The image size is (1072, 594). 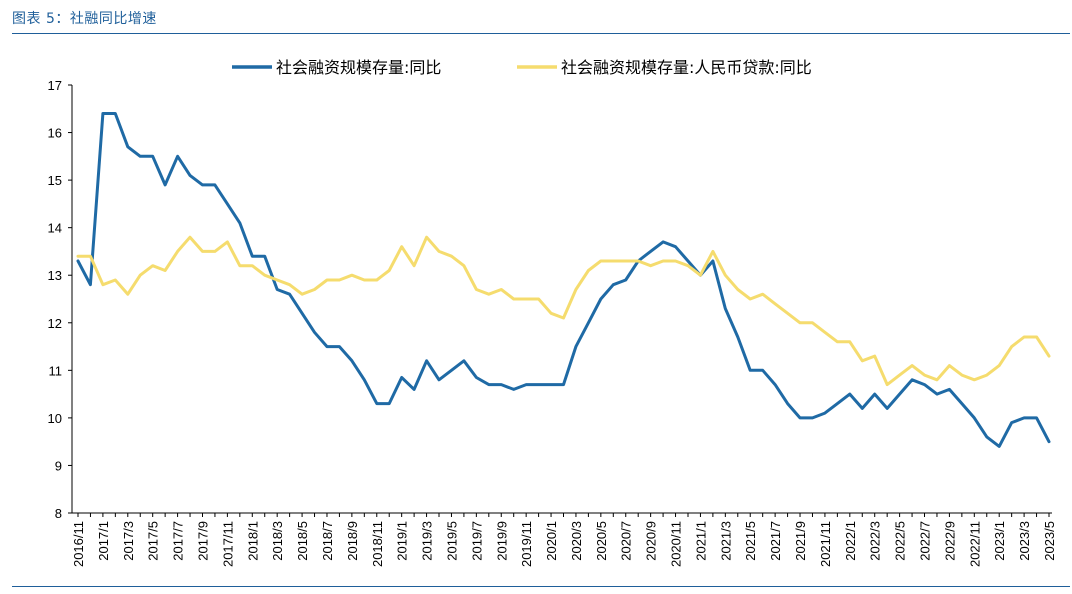 What do you see at coordinates (626, 541) in the screenshot?
I see `x-tick-label: 2020/7` at bounding box center [626, 541].